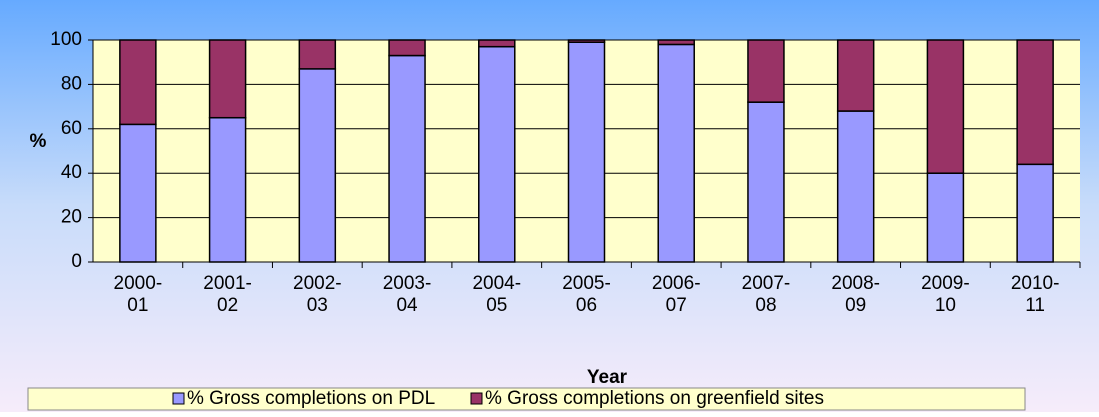  What do you see at coordinates (71, 217) in the screenshot?
I see `y-tick-label: 20` at bounding box center [71, 217].